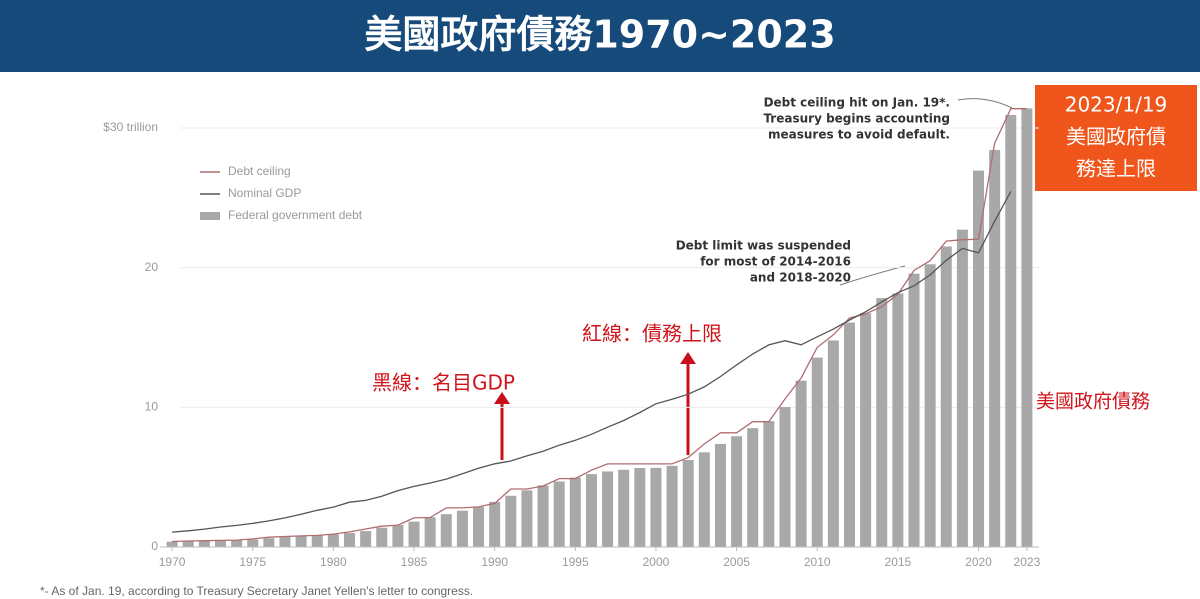 This screenshot has width=1200, height=599. What do you see at coordinates (898, 562) in the screenshot?
I see `x-tick-label: 2015` at bounding box center [898, 562].